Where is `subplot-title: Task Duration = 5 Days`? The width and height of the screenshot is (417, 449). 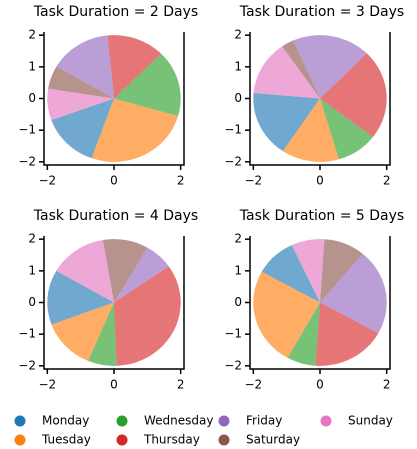 subplot-title: Task Duration = 5 Days is located at coordinates (321, 216).